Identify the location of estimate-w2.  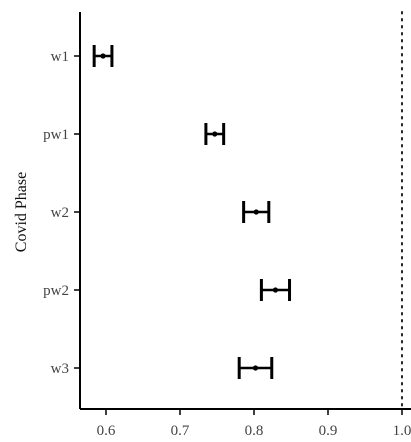
(256, 212).